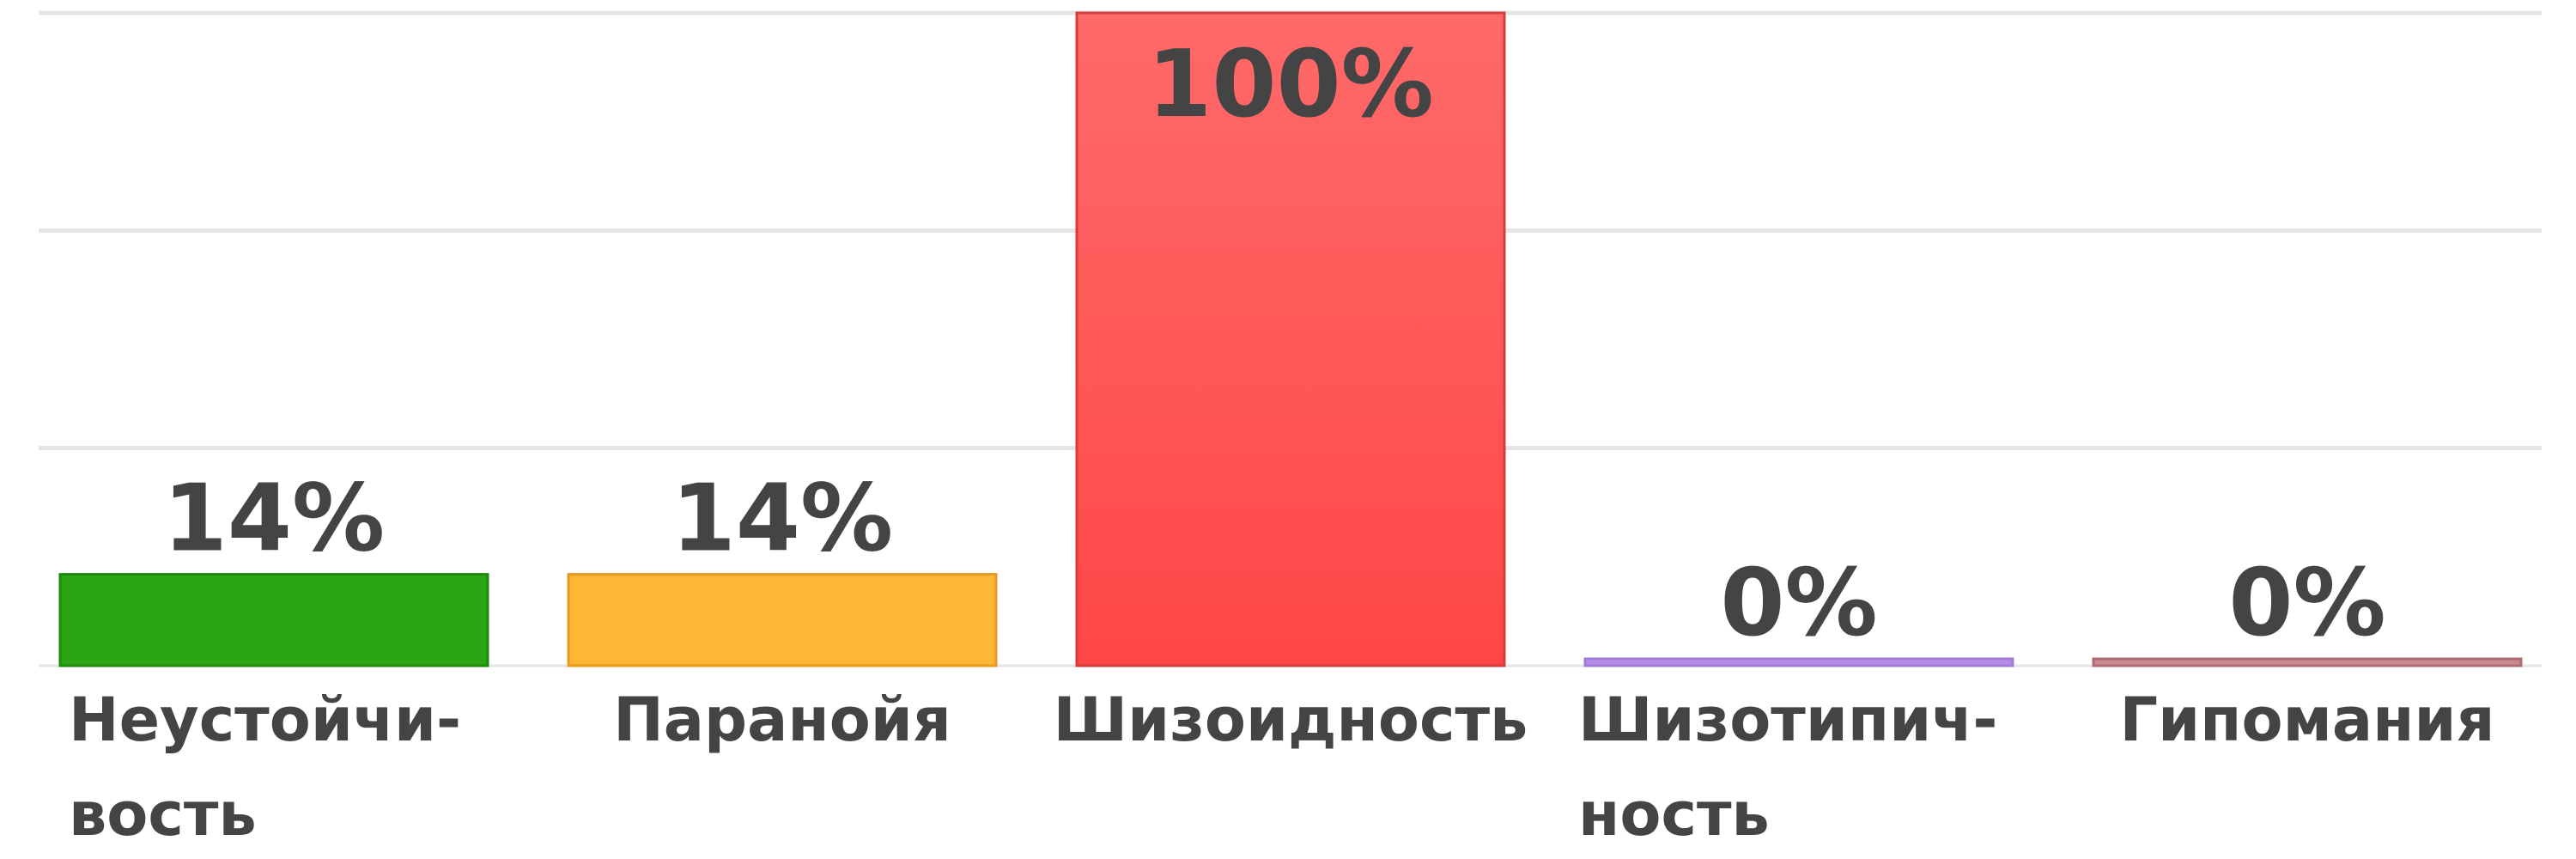  What do you see at coordinates (274, 519) in the screenshot?
I see `value-label-0: 14%` at bounding box center [274, 519].